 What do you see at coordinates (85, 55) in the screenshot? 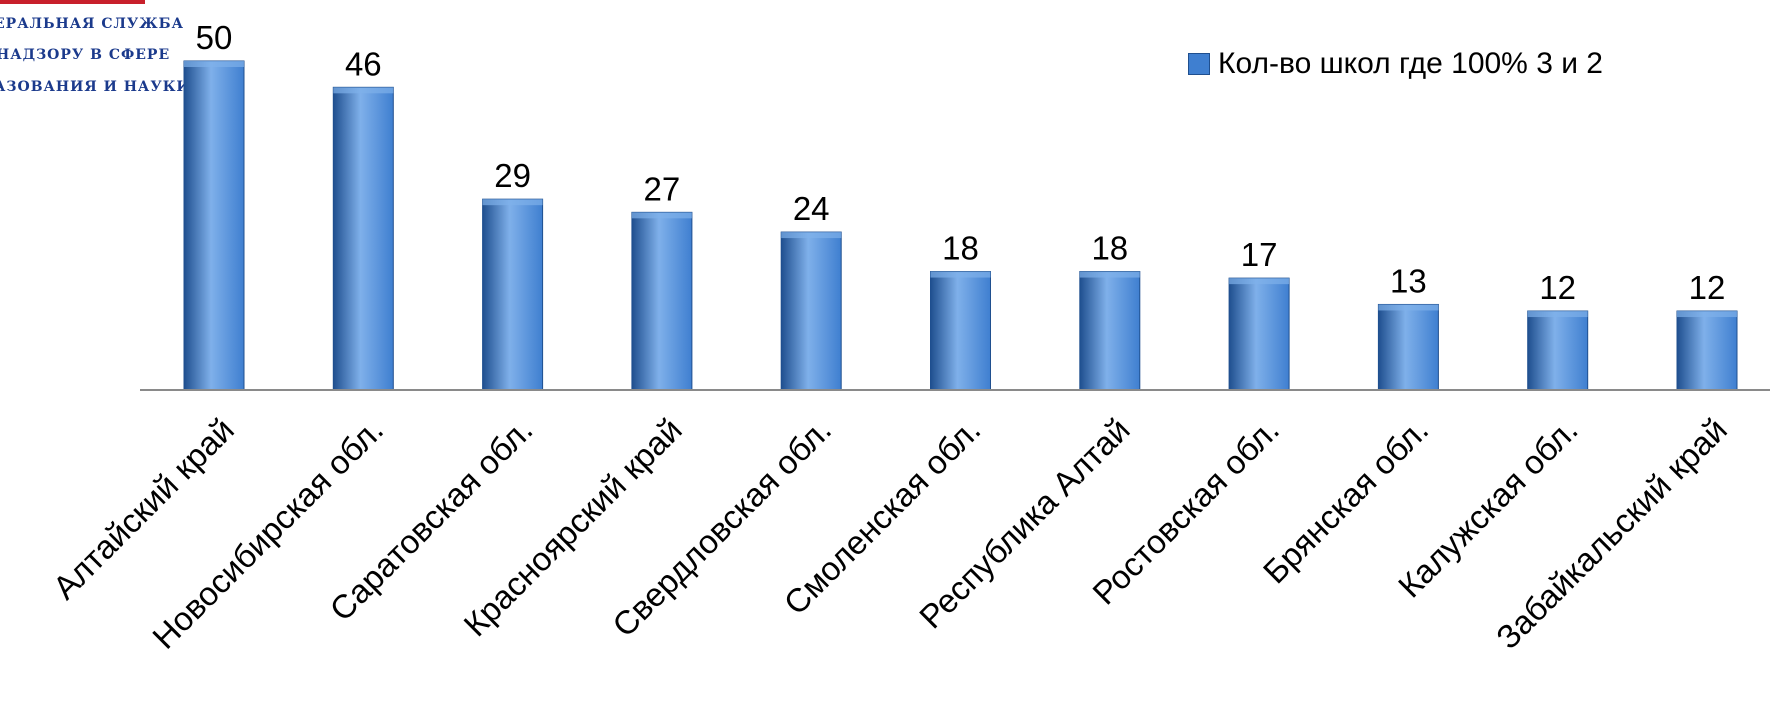
I see `logo-line-2: НАДЗОРУ В СФЕРЕ` at bounding box center [85, 55].